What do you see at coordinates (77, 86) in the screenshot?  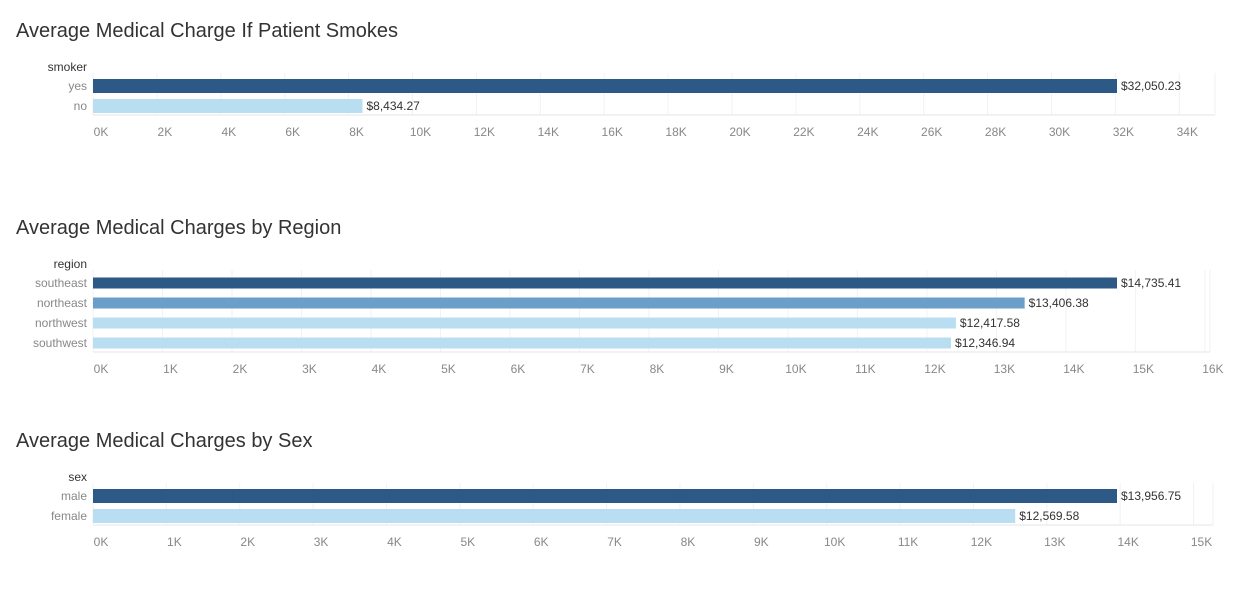 I see `category-label: yes` at bounding box center [77, 86].